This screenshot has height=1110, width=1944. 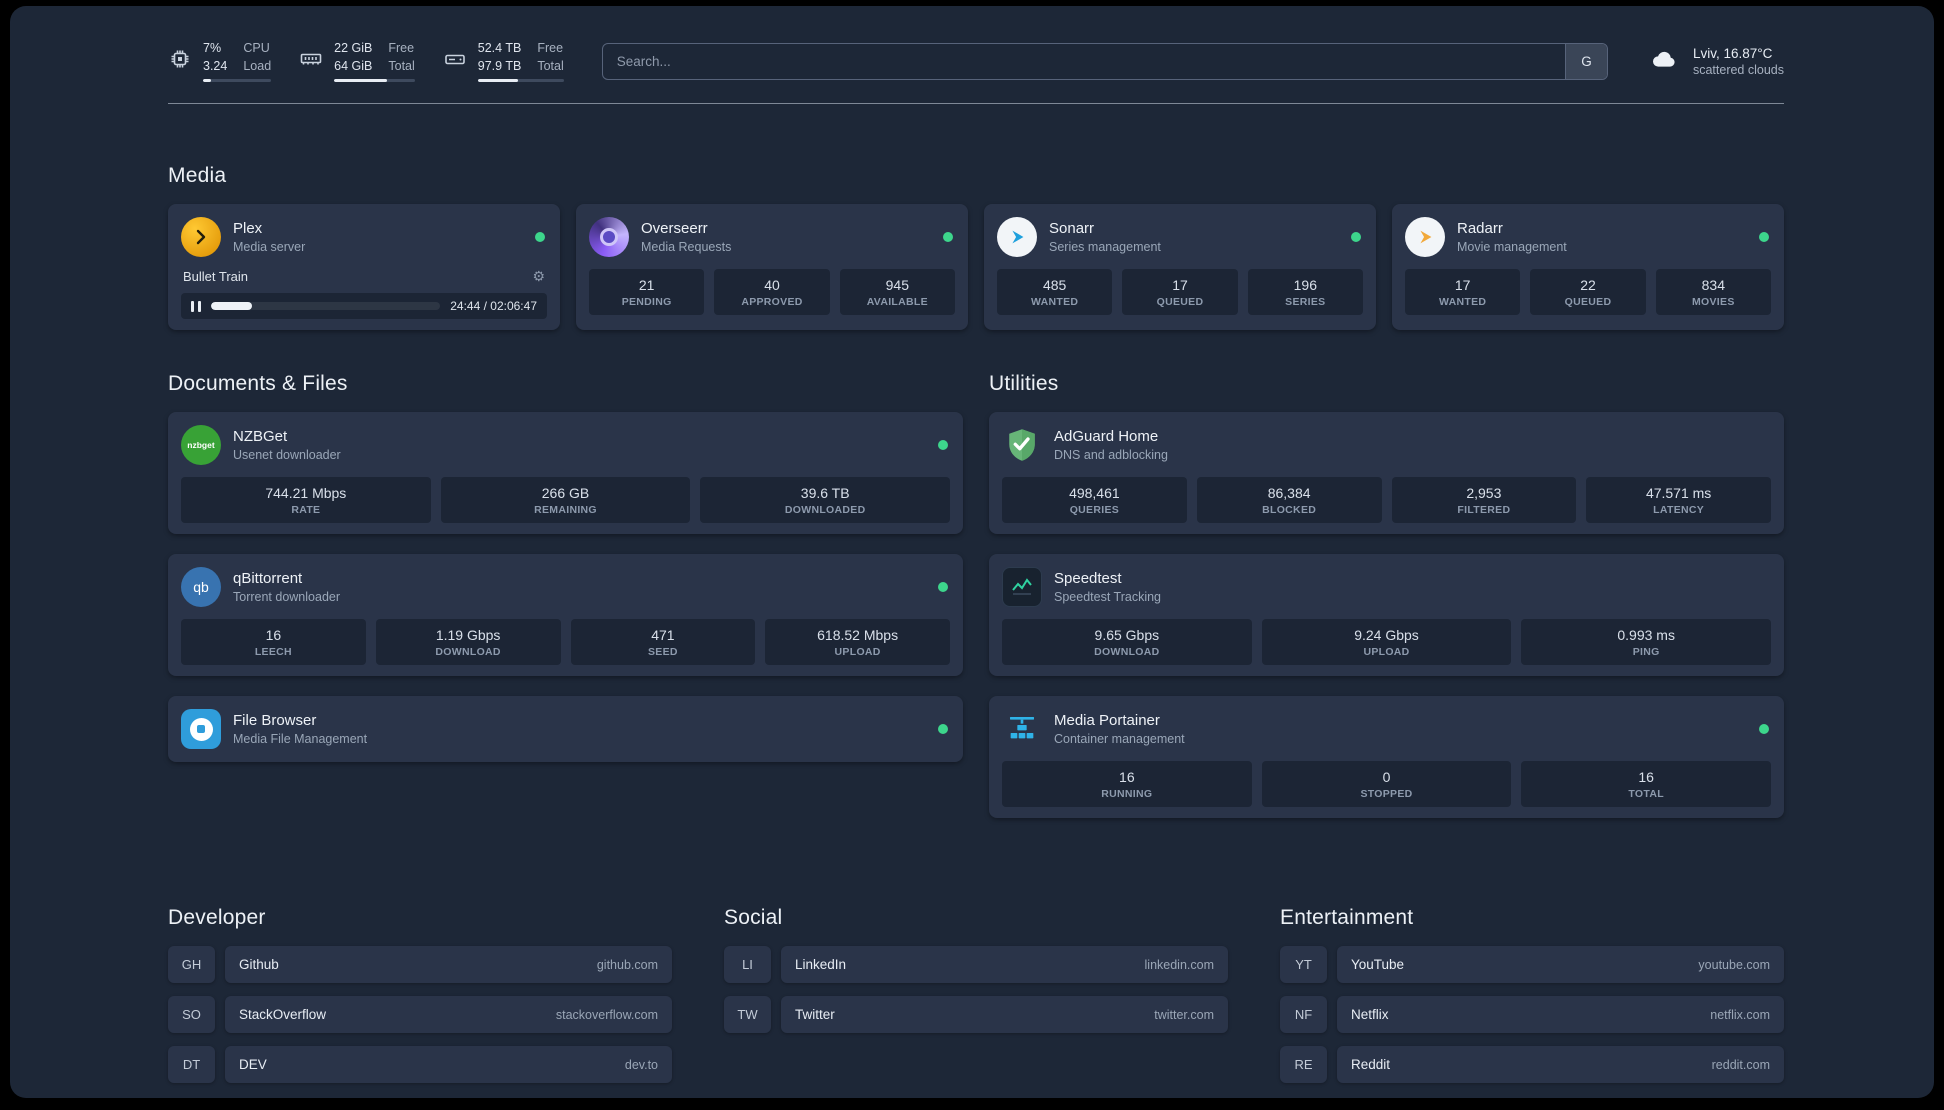 I want to click on stat-label: RATE, so click(x=306, y=510).